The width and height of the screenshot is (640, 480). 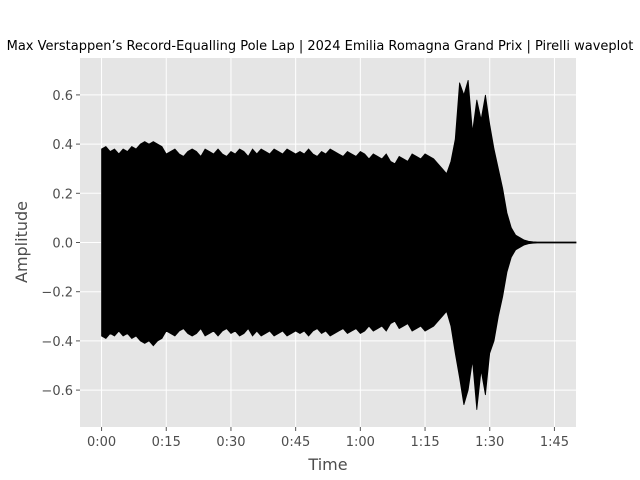 What do you see at coordinates (62, 96) in the screenshot?
I see `y-tick-label: 0.6` at bounding box center [62, 96].